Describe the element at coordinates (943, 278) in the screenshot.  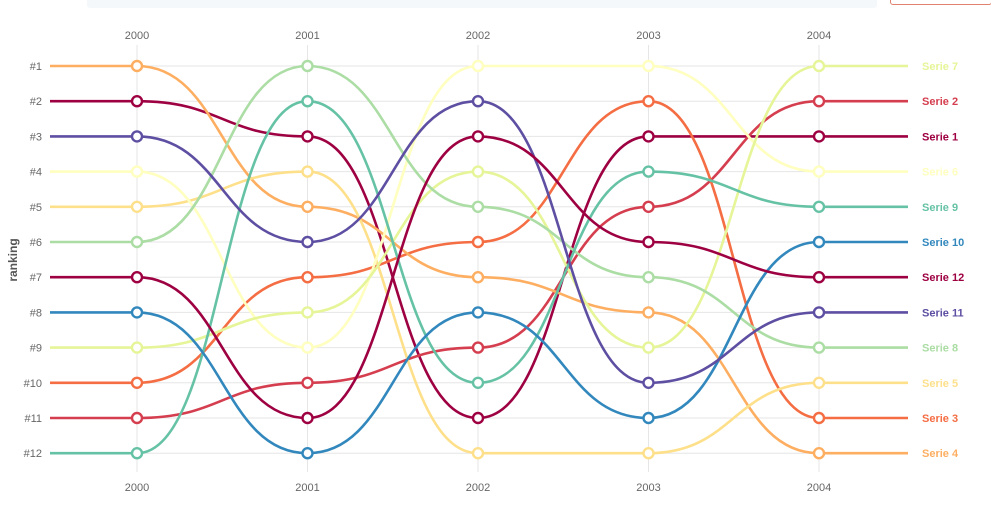
I see `legend-entry: Serie 12` at that location.